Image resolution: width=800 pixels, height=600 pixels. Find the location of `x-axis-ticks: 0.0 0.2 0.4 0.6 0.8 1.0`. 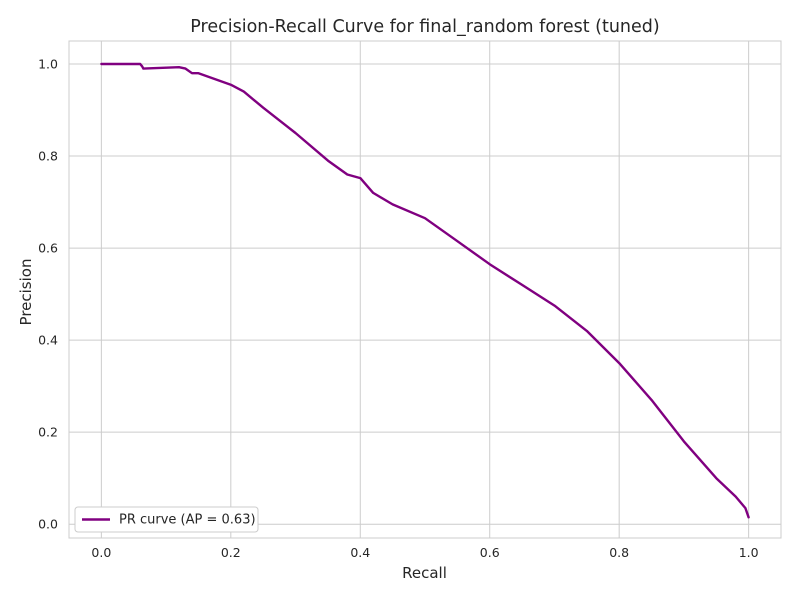

x-axis-ticks: 0.0 0.2 0.4 0.6 0.8 1.0 is located at coordinates (424, 552).